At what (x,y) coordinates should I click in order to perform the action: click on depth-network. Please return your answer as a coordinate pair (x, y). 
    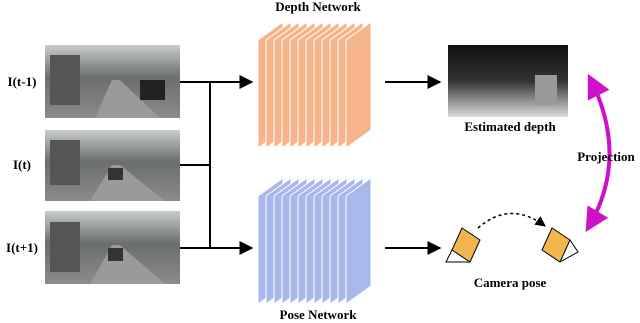
    Looking at the image, I should click on (314, 85).